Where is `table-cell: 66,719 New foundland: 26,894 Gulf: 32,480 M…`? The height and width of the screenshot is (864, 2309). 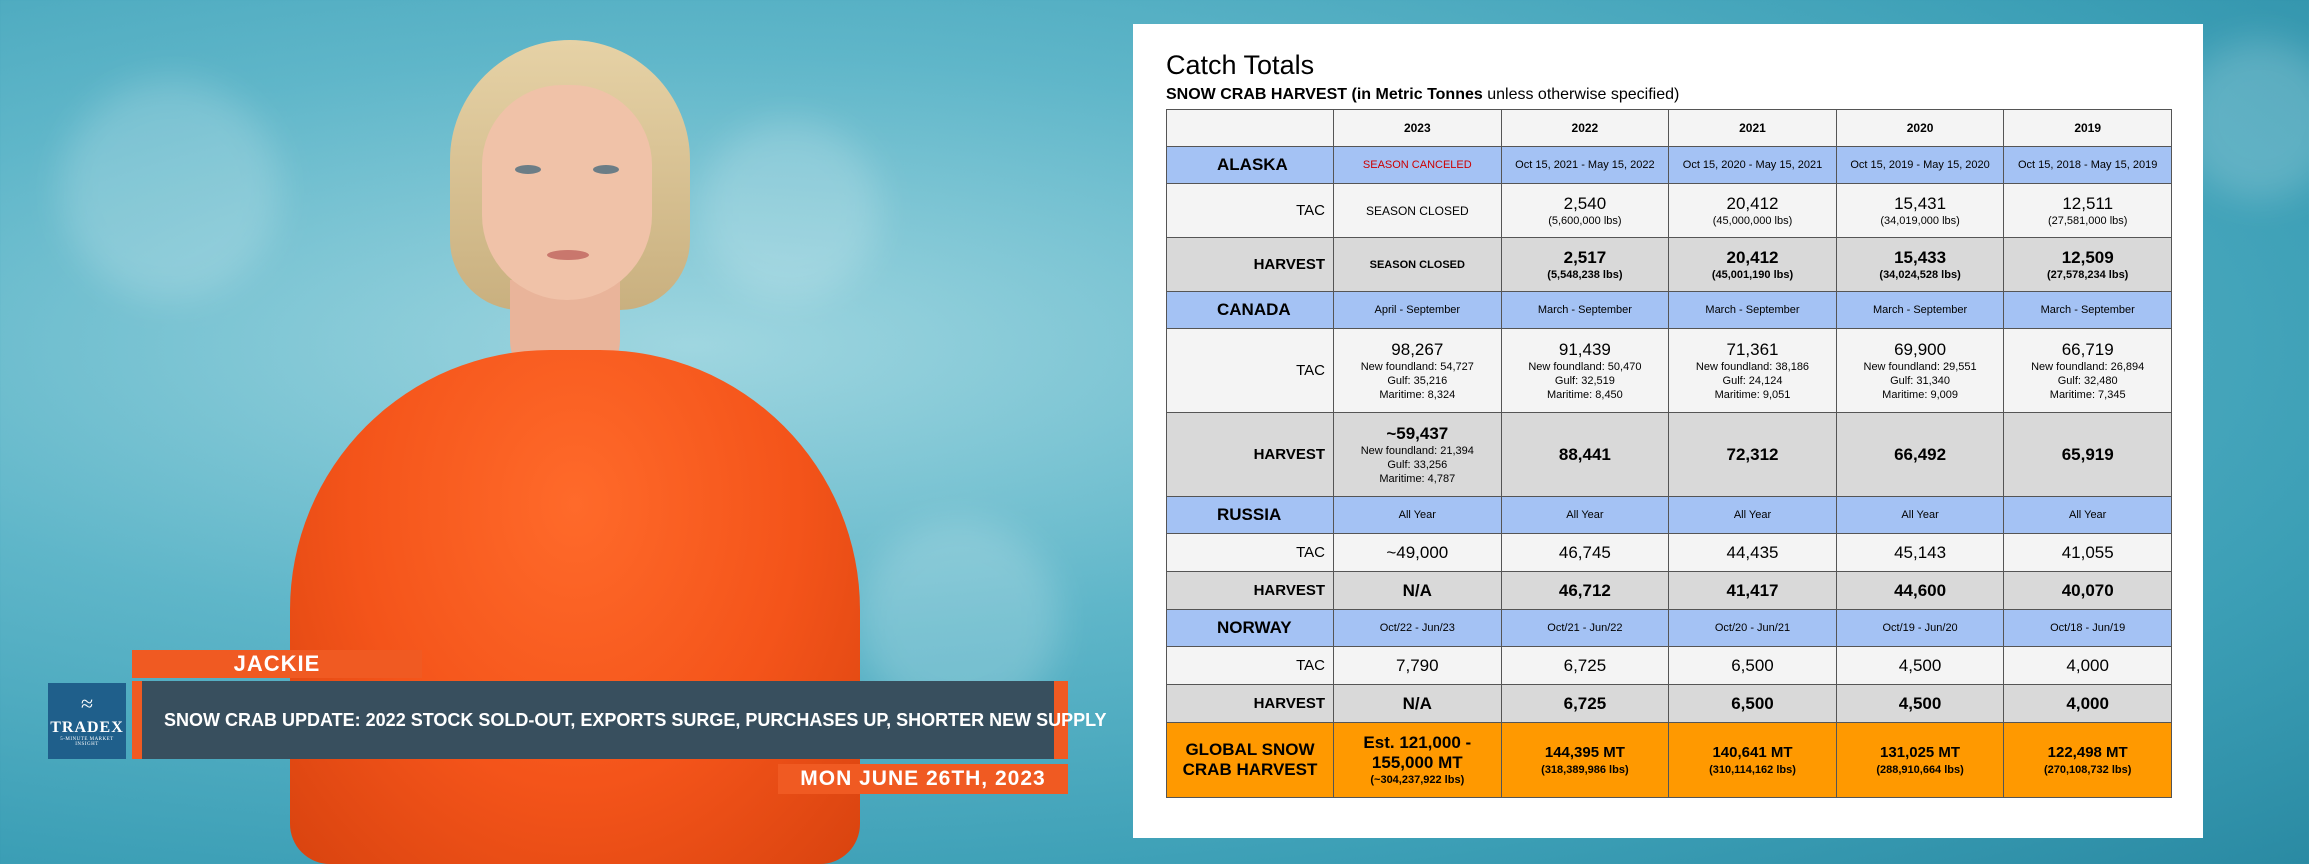 table-cell: 66,719 New foundland: 26,894 Gulf: 32,480 M… is located at coordinates (2087, 370).